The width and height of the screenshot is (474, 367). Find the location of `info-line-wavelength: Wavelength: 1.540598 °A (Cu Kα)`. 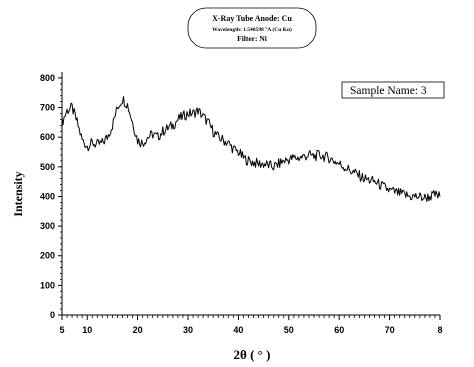

info-line-wavelength: Wavelength: 1.540598 °A (Cu Kα) is located at coordinates (252, 29).